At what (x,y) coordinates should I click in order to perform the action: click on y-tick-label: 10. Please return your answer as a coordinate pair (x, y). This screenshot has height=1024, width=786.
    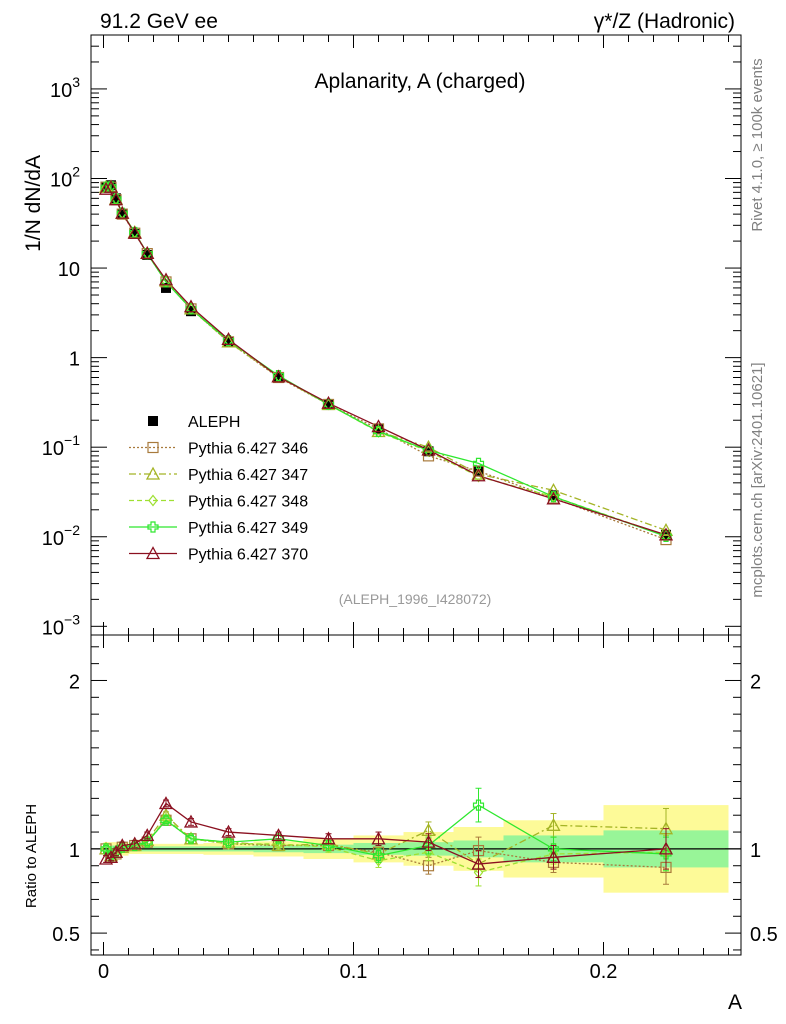
    Looking at the image, I should click on (69, 270).